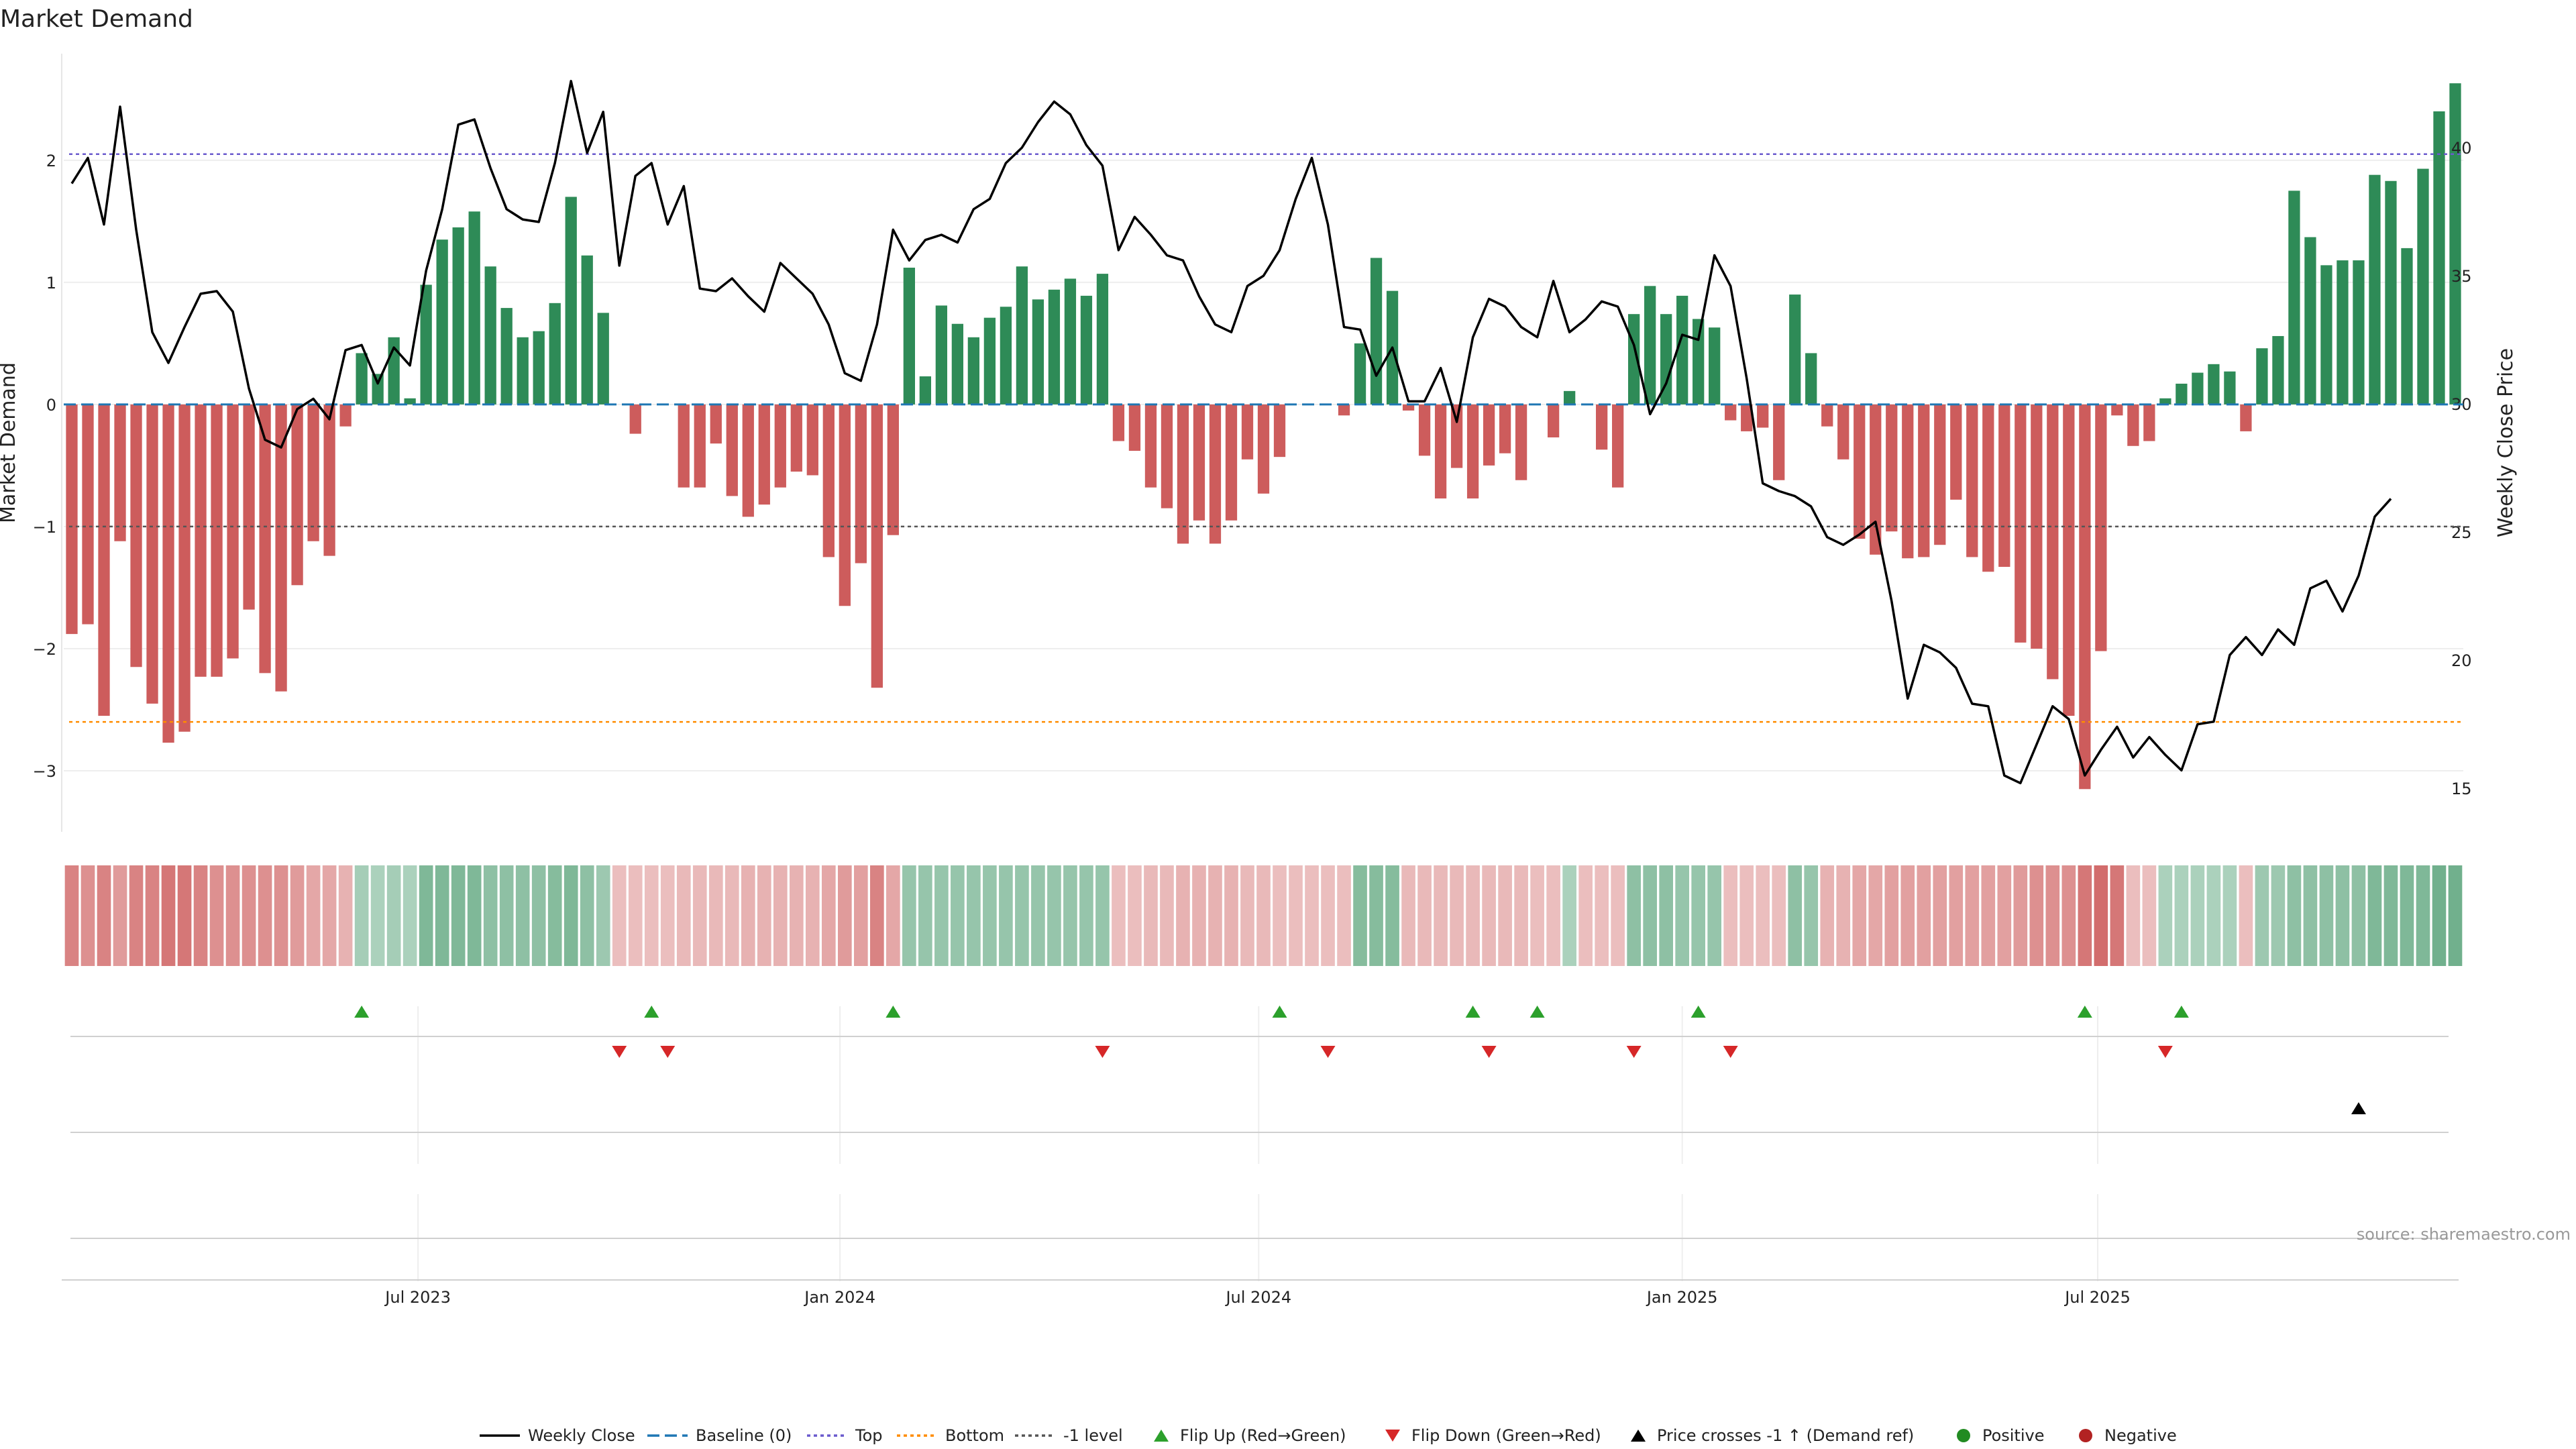 The width and height of the screenshot is (2576, 1449). I want to click on x-tick-label: Jul 2025, so click(2097, 1297).